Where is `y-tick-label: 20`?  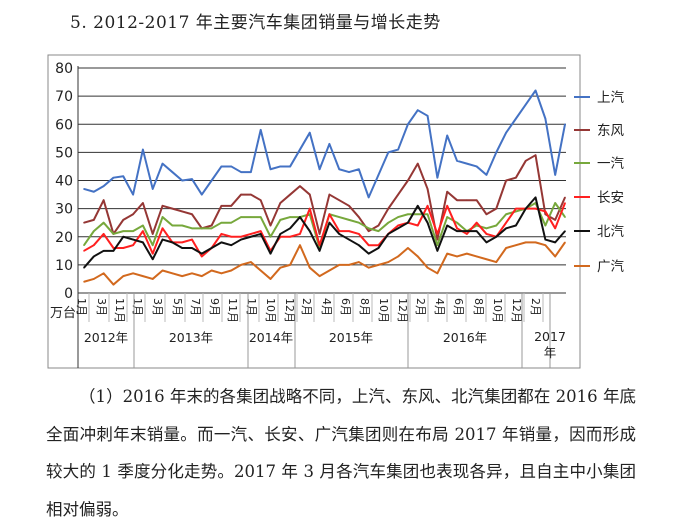 y-tick-label: 20 is located at coordinates (64, 238).